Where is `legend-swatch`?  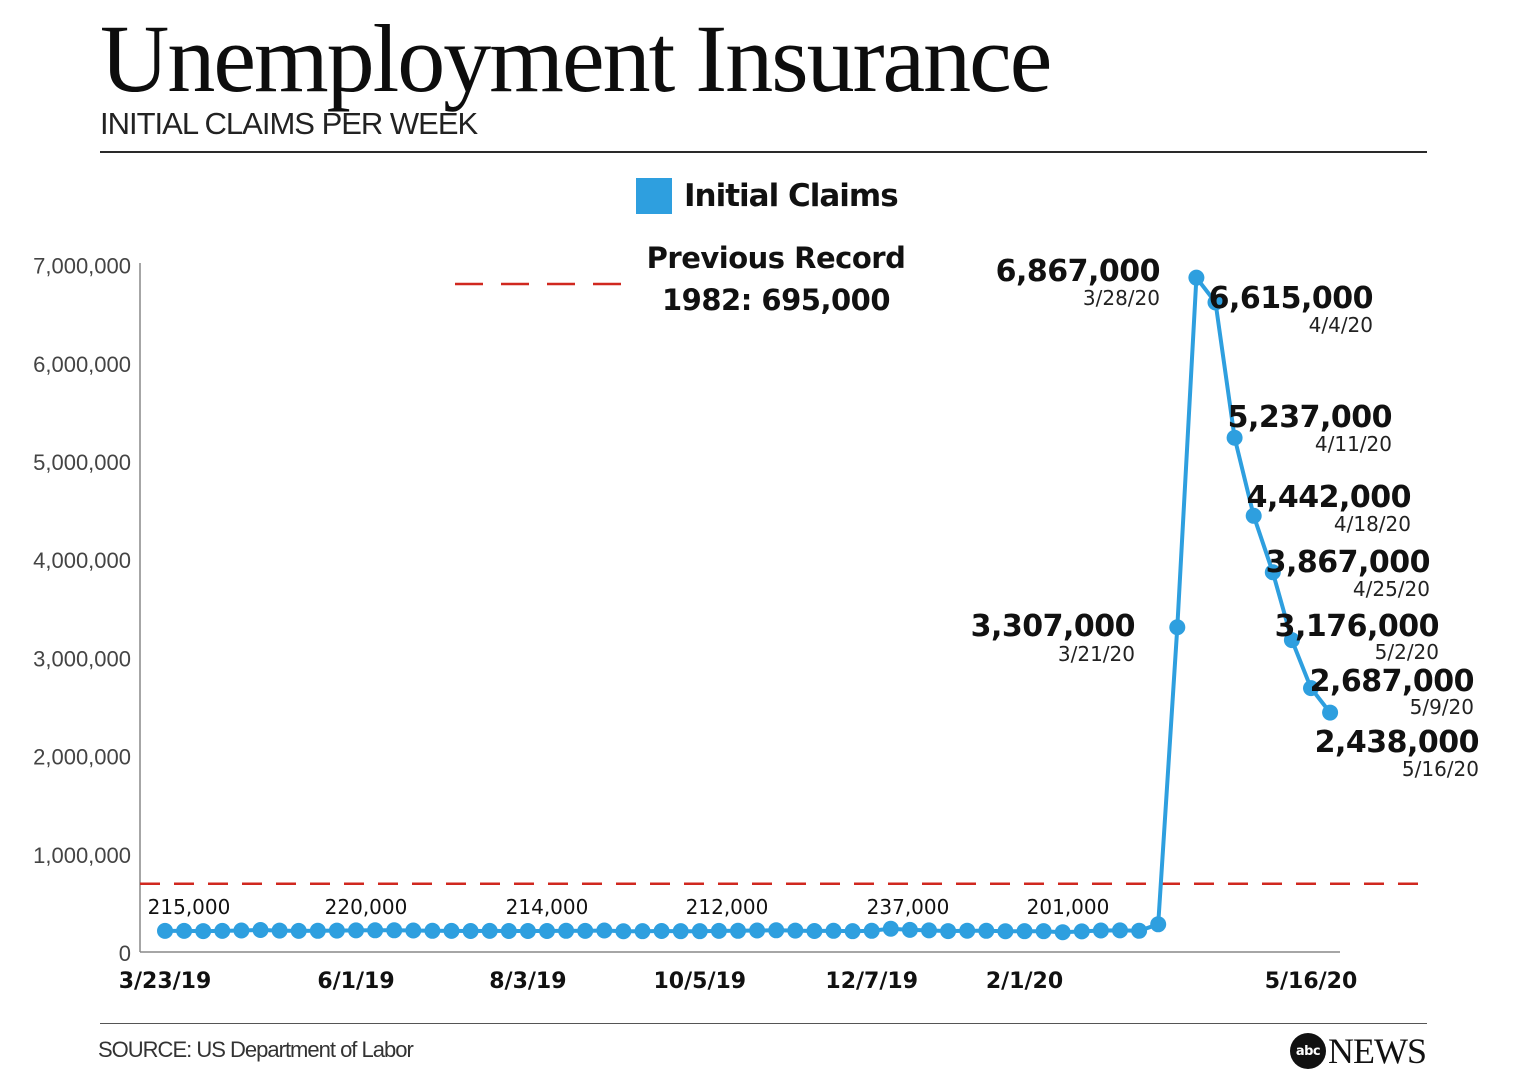
legend-swatch is located at coordinates (654, 196).